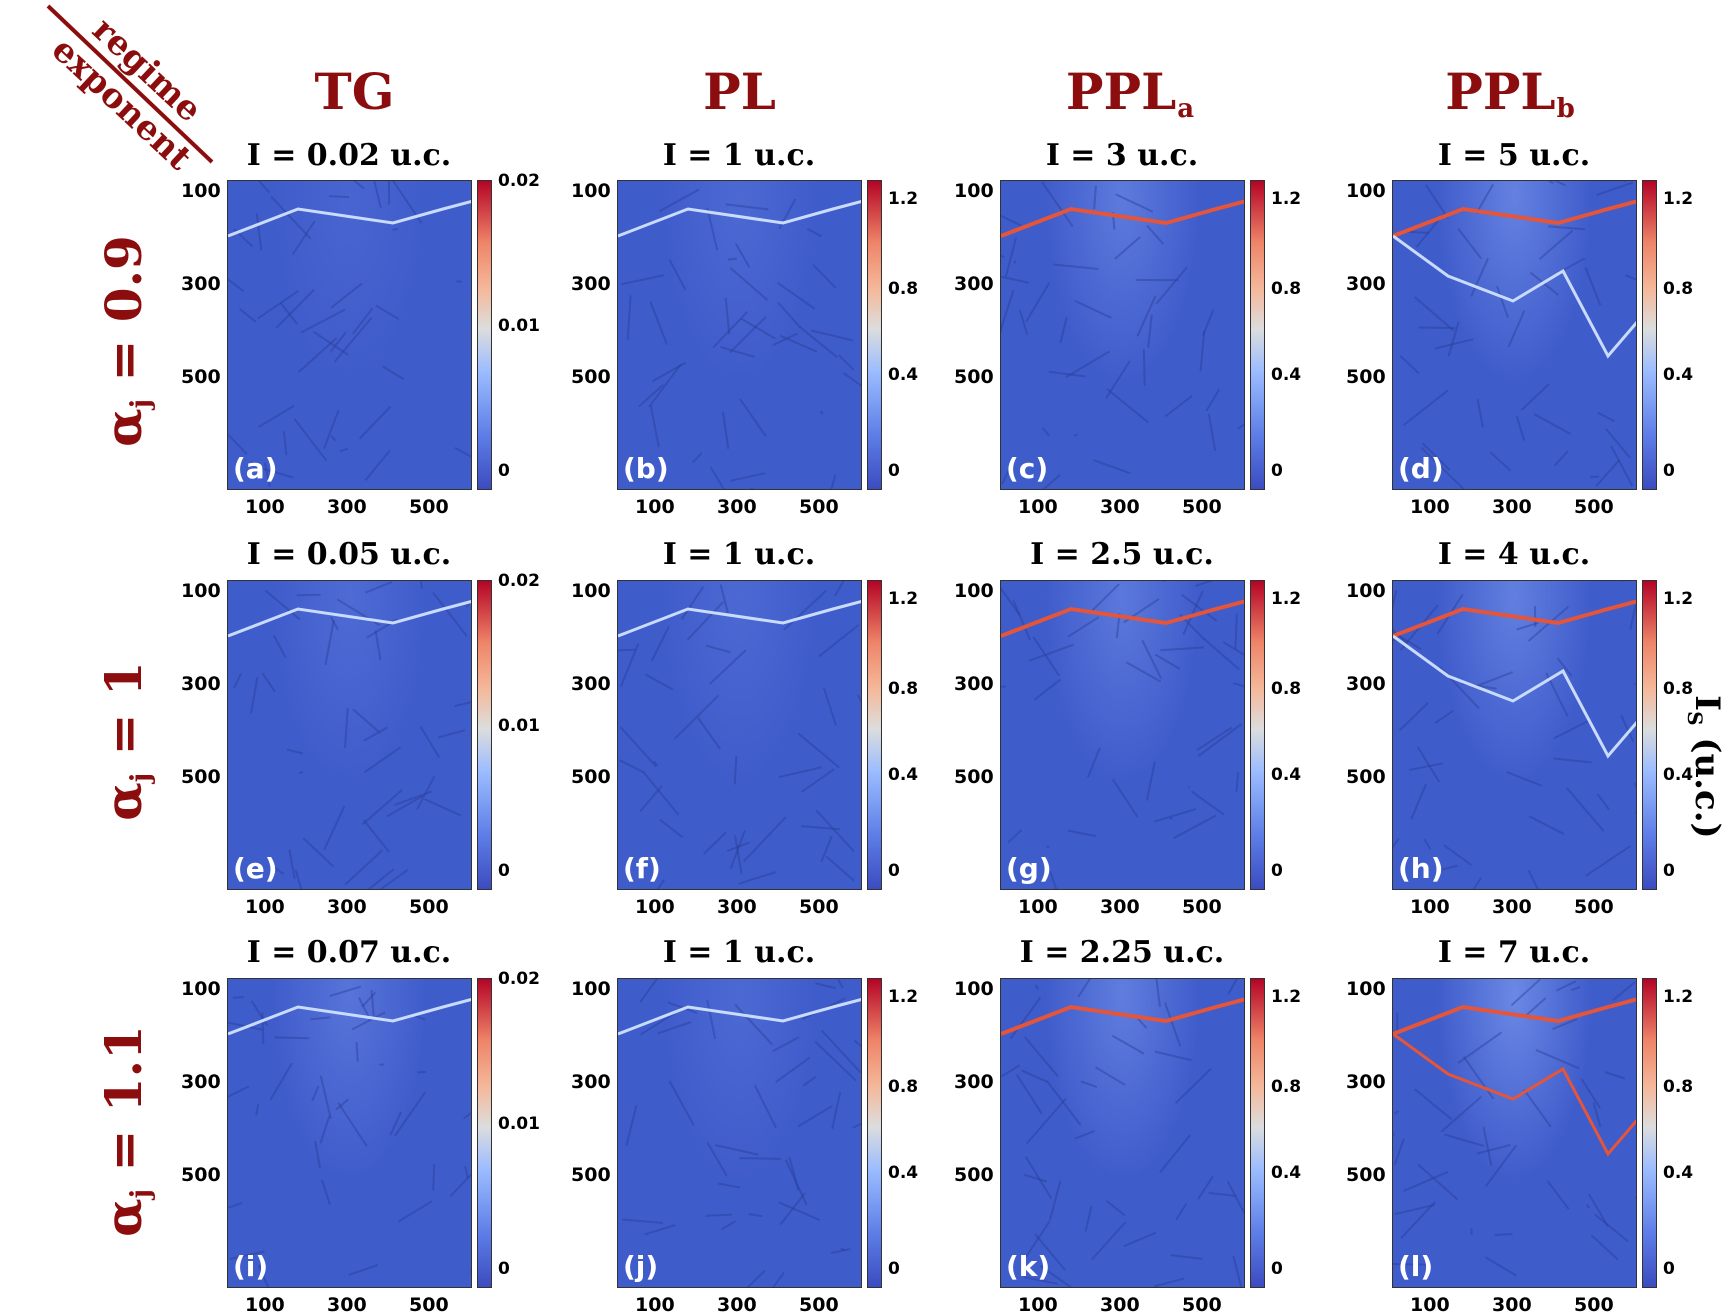 The height and width of the screenshot is (1316, 1736). Describe the element at coordinates (349, 735) in the screenshot. I see `heatmap-panel: (e)` at that location.